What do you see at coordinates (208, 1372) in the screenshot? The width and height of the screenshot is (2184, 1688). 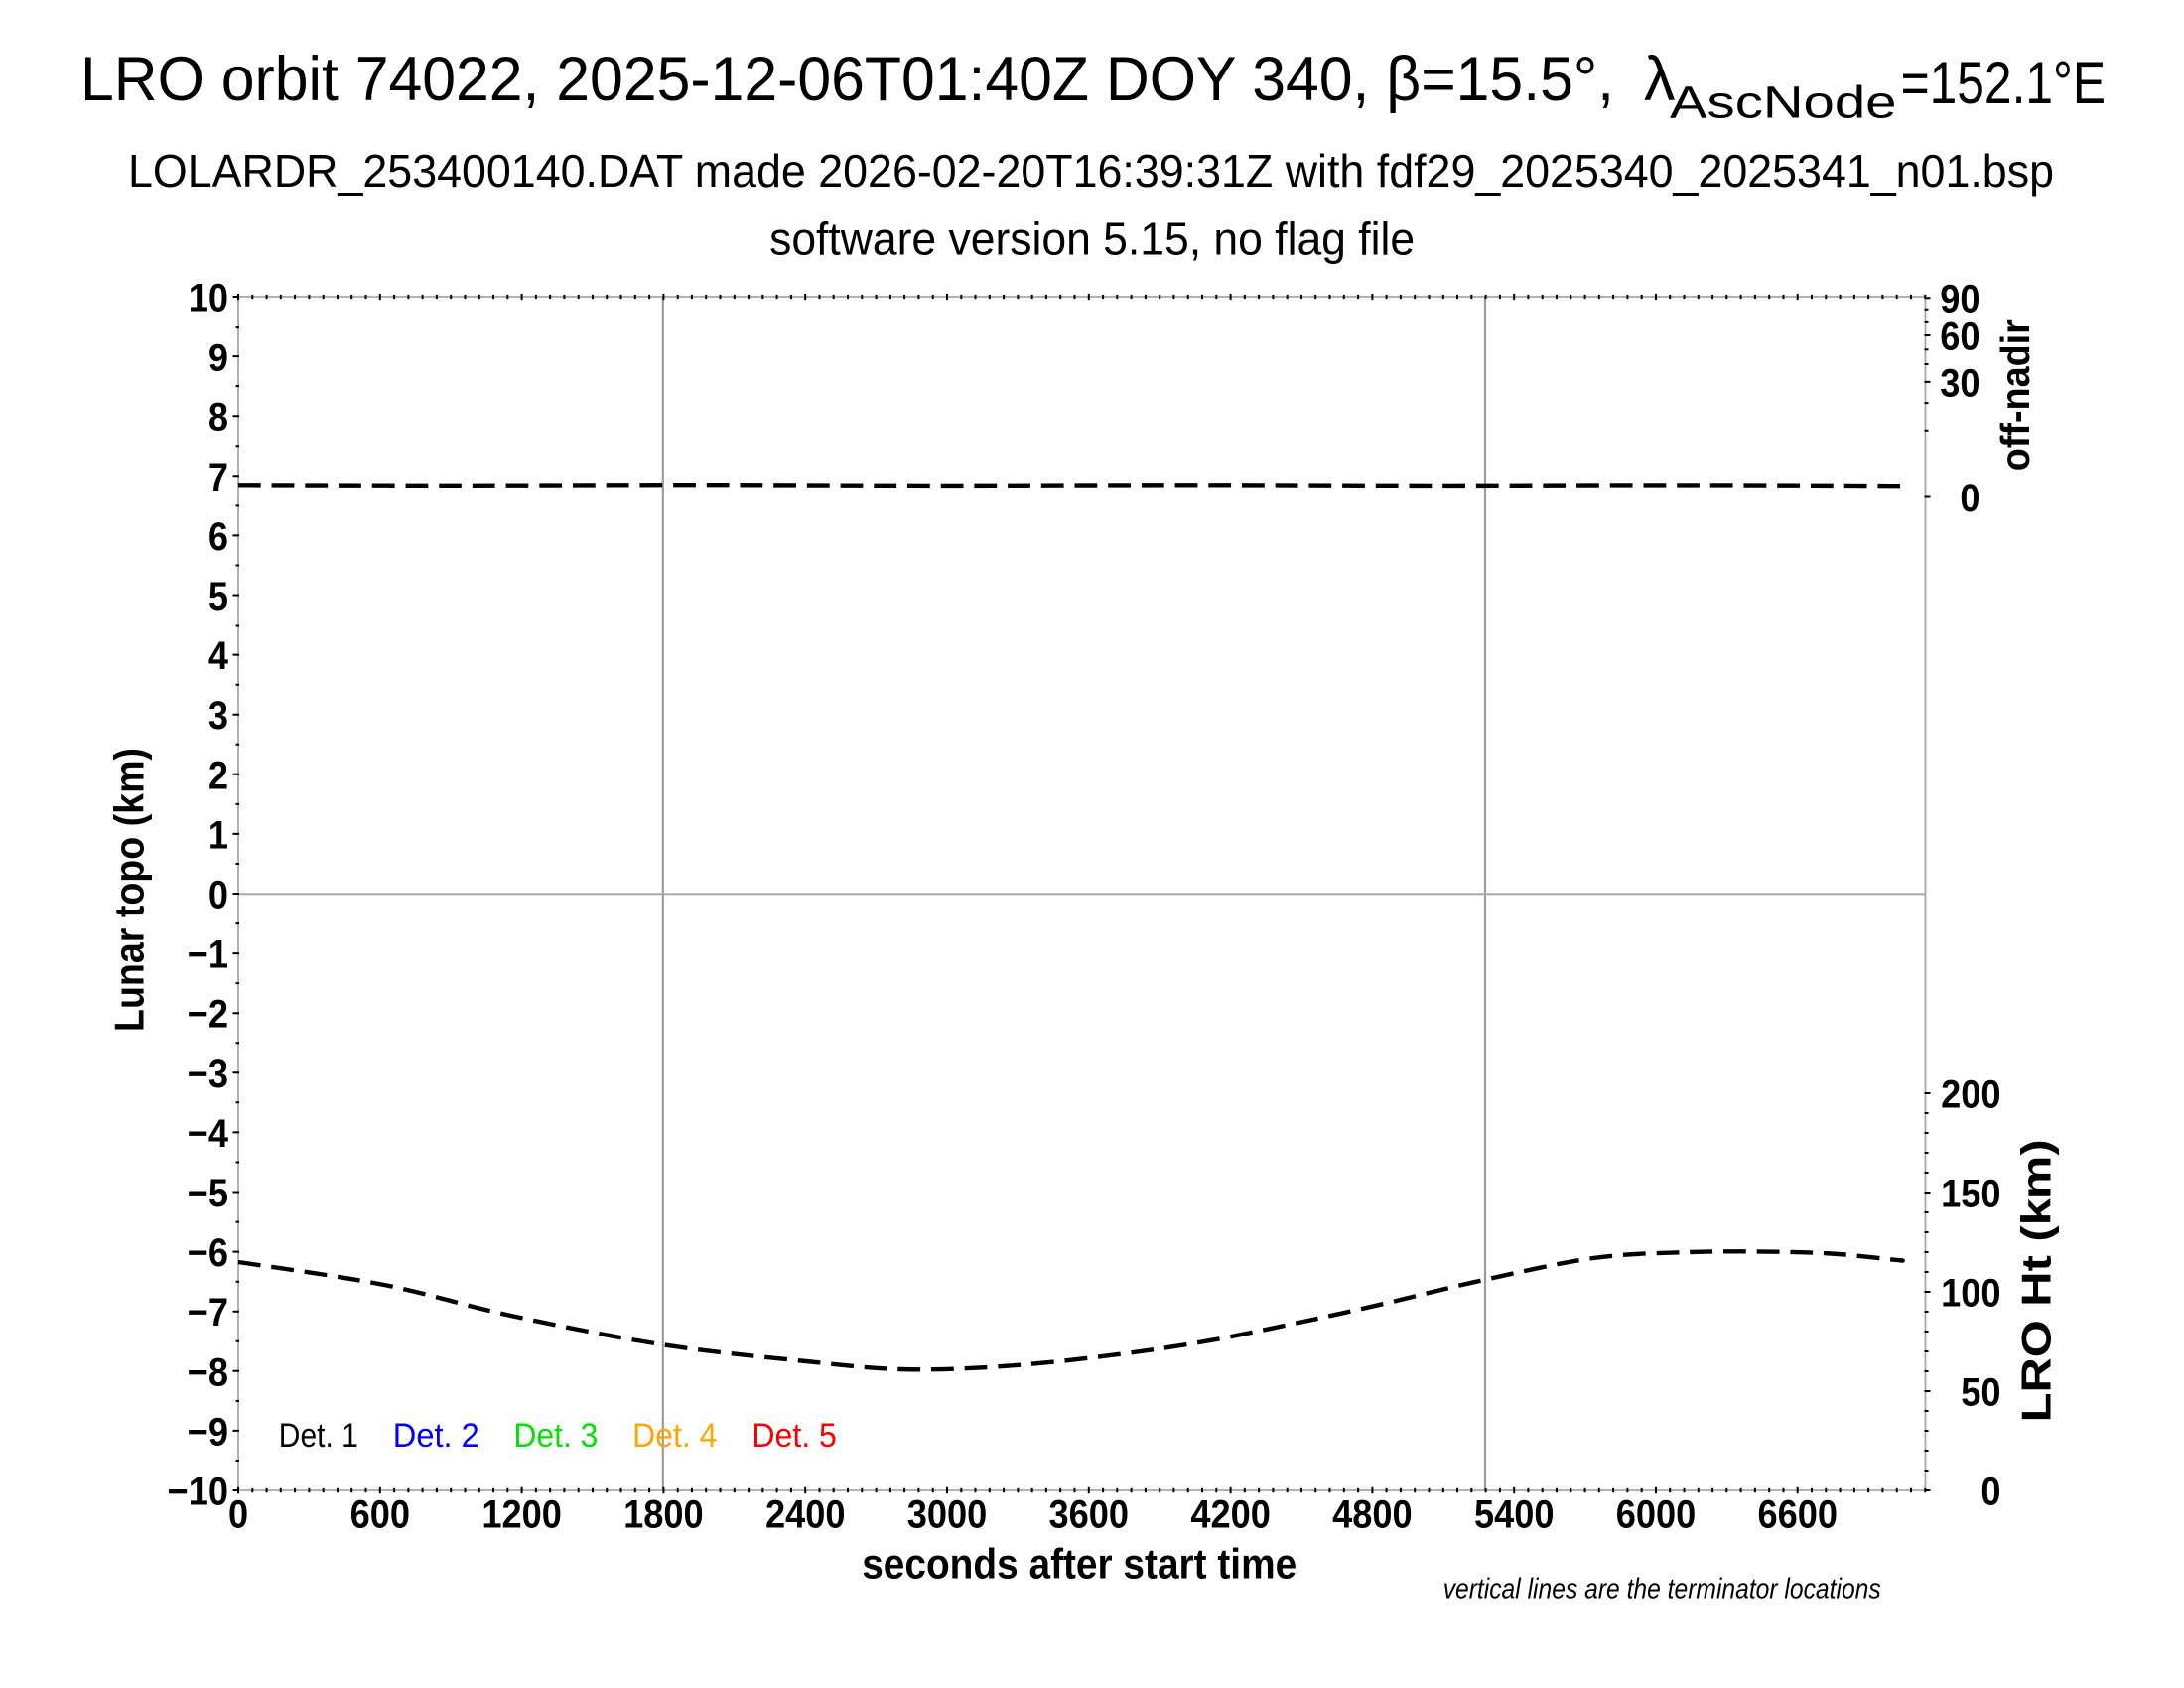 I see `svg-text: −8` at bounding box center [208, 1372].